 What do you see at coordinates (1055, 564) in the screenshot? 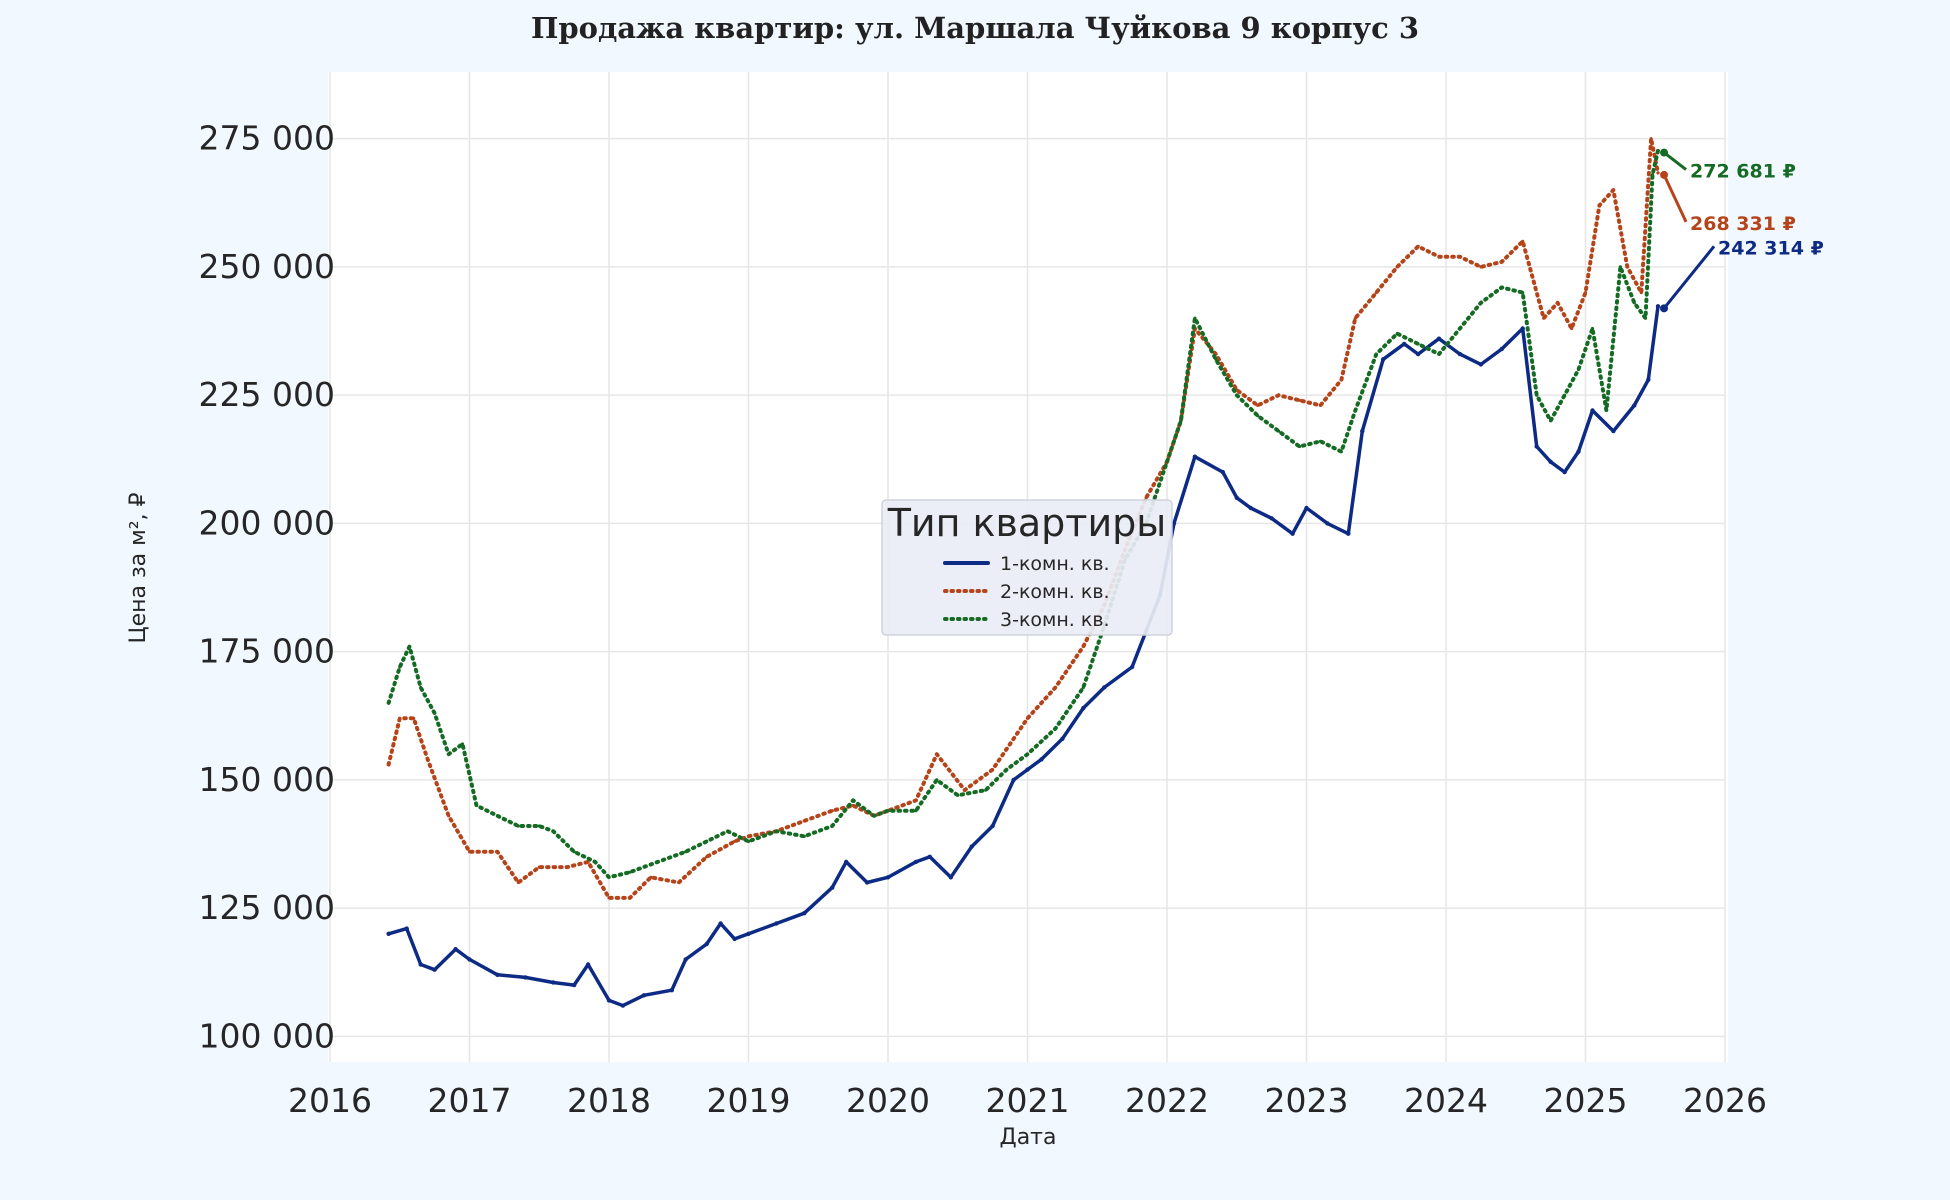
I see `legend-entry-label: 1-комн. кв.` at bounding box center [1055, 564].